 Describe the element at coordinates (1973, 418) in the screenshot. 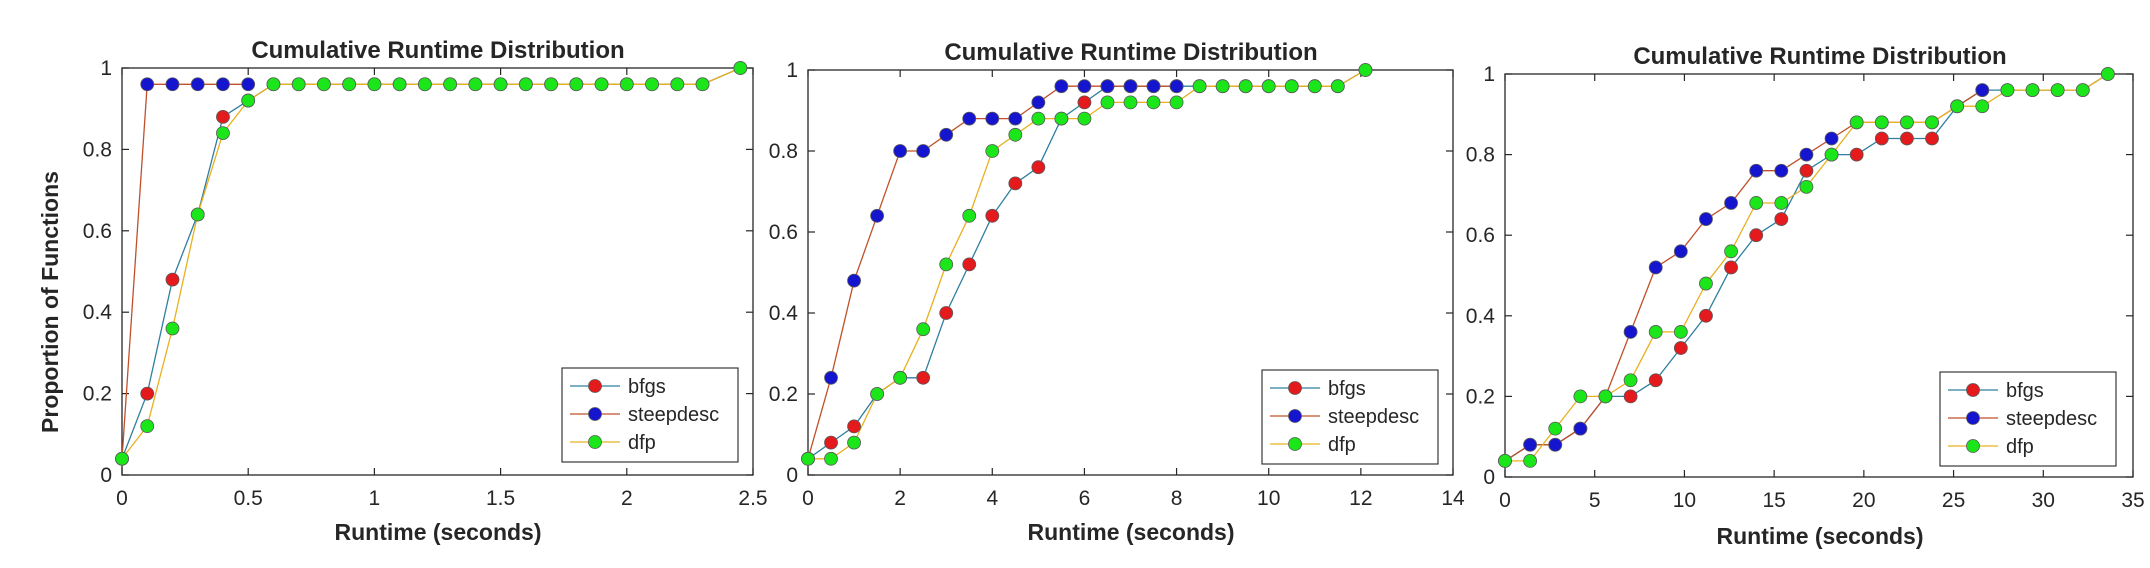

I see `legend-marker-steepdesc` at that location.